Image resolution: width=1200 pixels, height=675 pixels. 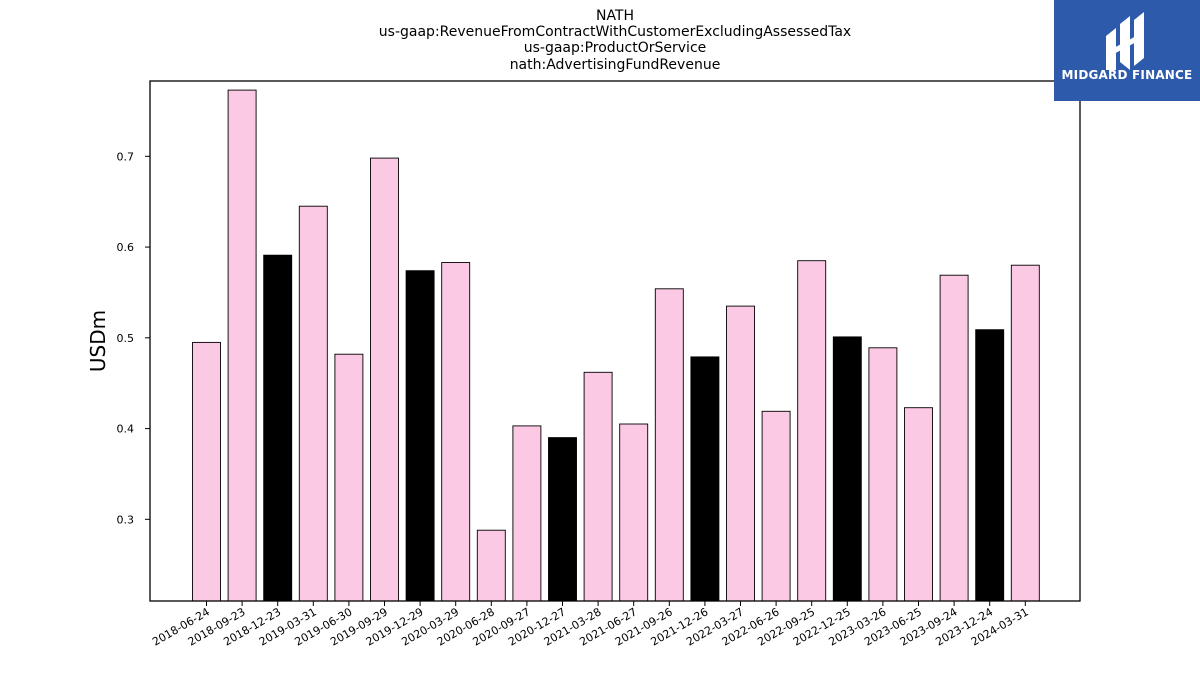 I want to click on chart-title-line-3: us-gaap:ProductOrService, so click(x=615, y=48).